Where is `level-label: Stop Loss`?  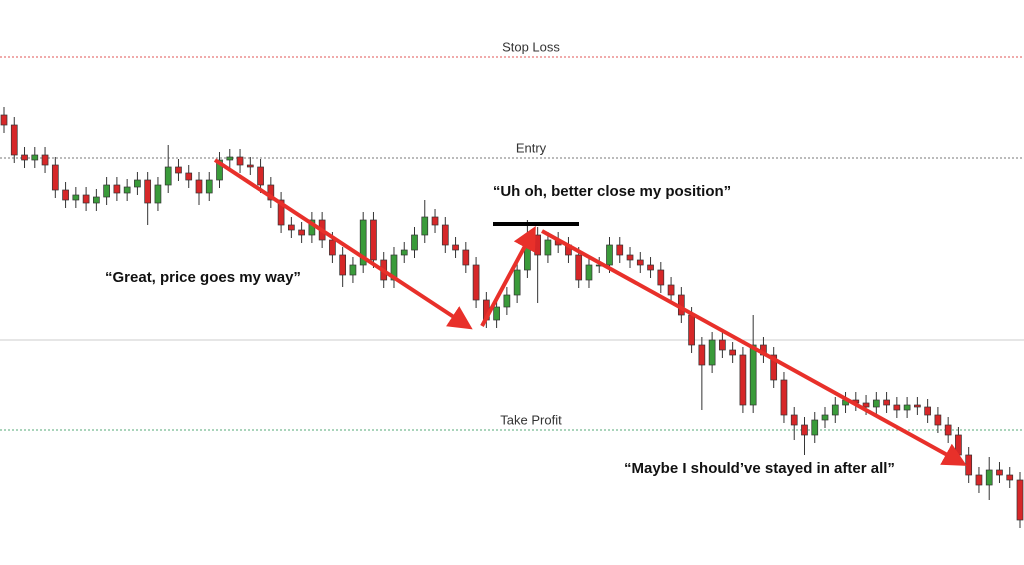 level-label: Stop Loss is located at coordinates (531, 46).